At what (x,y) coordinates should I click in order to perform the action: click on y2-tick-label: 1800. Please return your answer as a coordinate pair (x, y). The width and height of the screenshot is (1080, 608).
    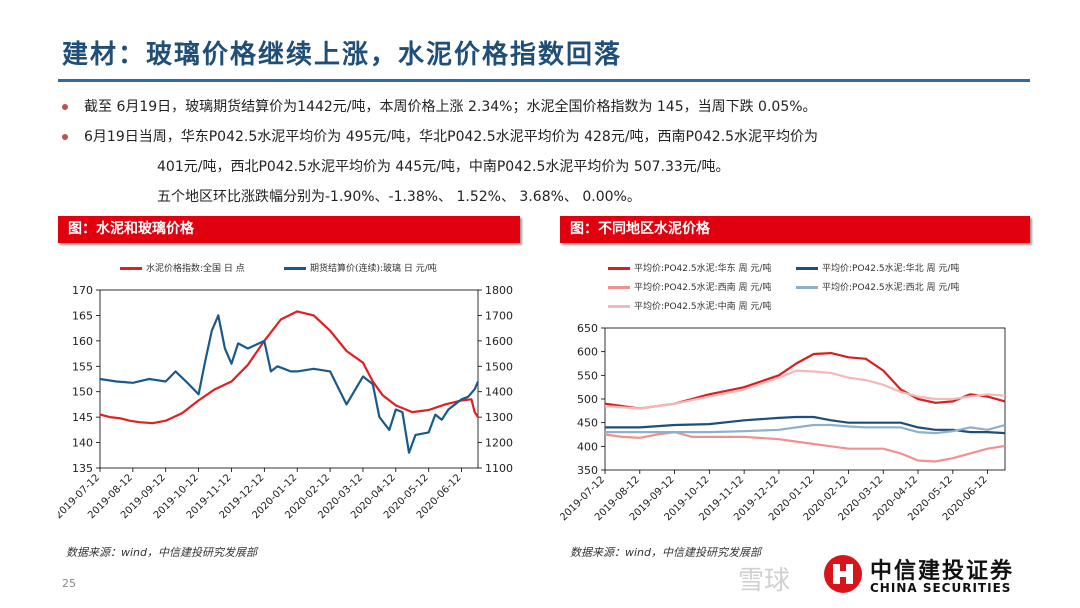
    Looking at the image, I should click on (499, 290).